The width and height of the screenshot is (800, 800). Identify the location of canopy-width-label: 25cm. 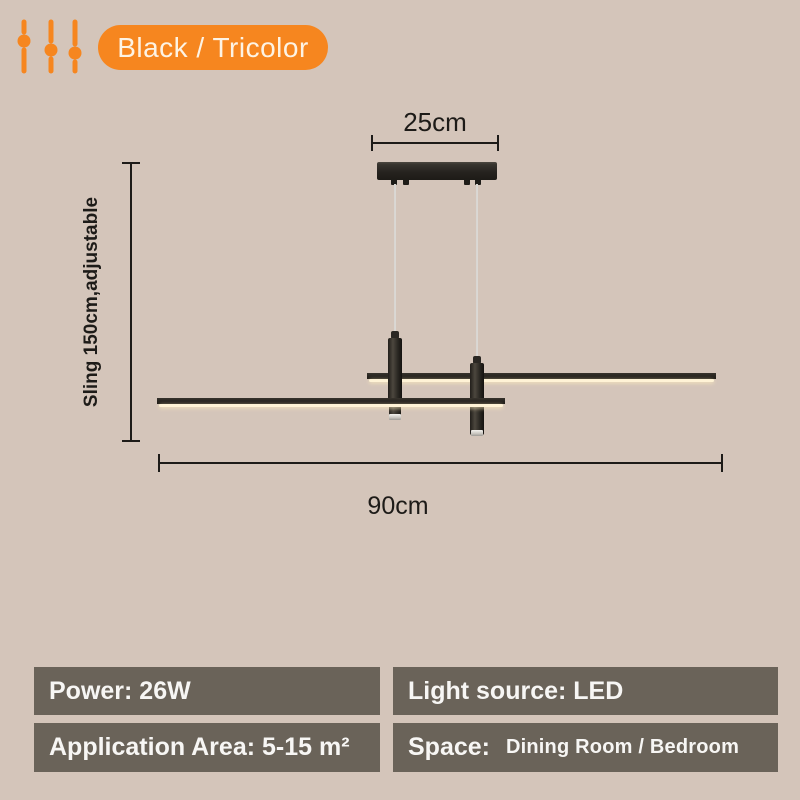
(435, 122).